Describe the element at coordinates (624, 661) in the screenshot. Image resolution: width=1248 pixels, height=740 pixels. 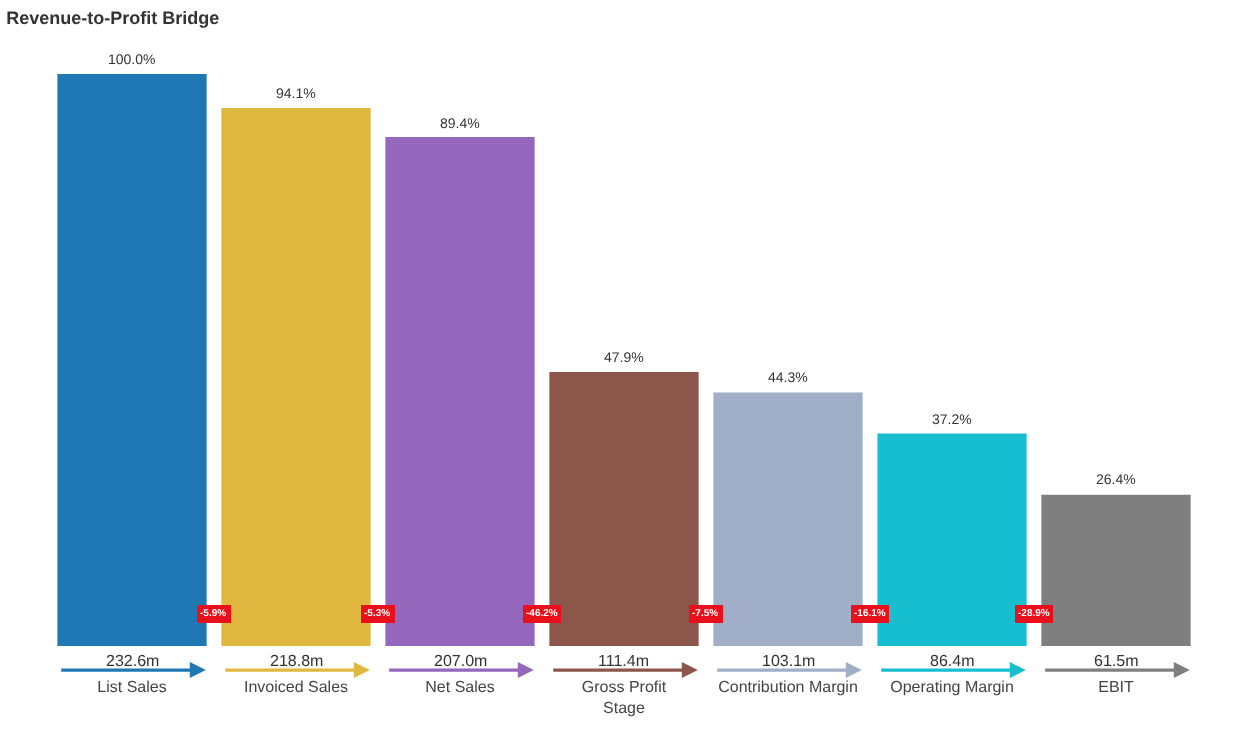
I see `data-label: 111.4m` at that location.